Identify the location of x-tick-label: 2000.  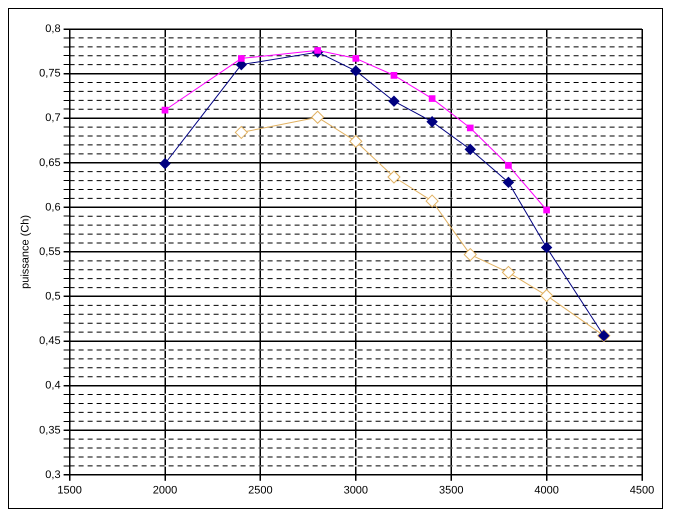
(165, 490).